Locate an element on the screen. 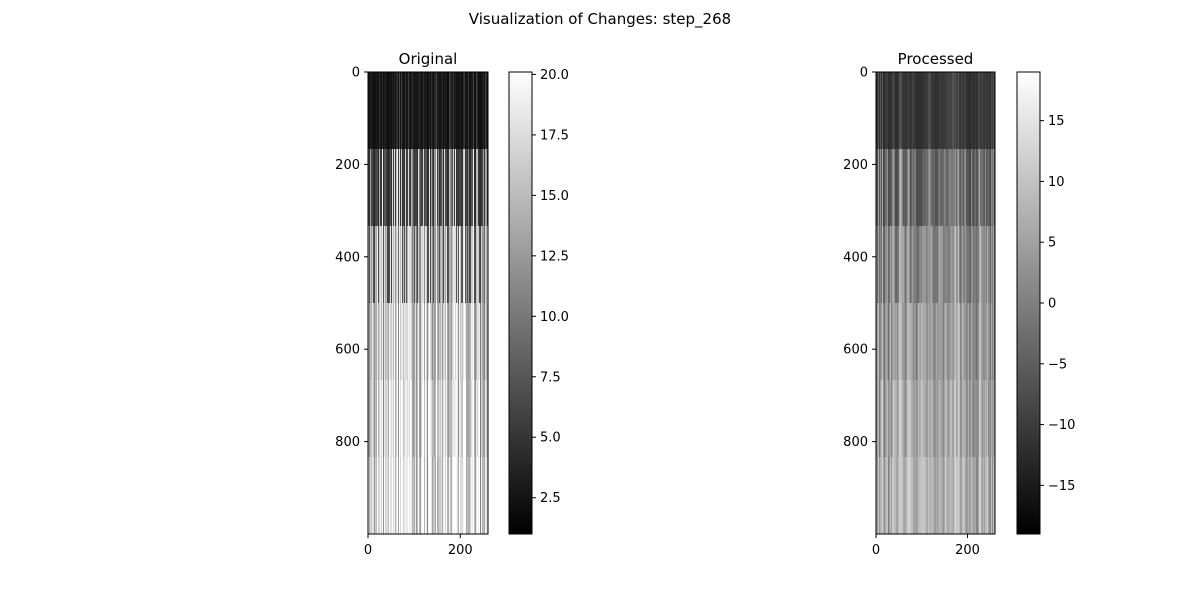  colorbar-tick-label: −10 is located at coordinates (1061, 425).